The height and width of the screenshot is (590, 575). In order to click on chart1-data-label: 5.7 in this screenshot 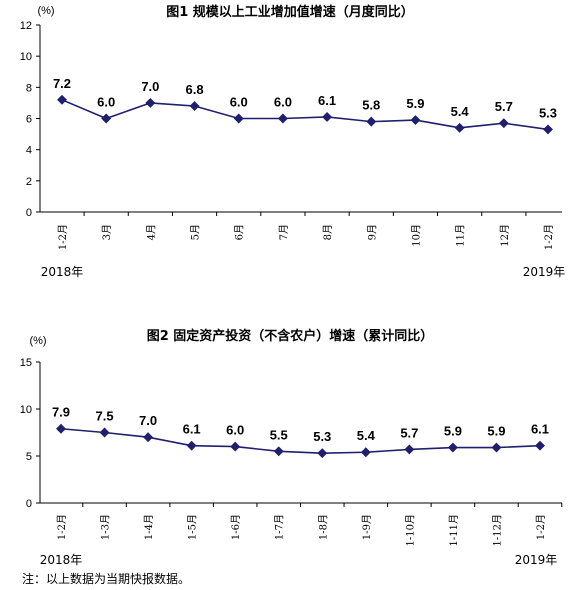, I will do `click(504, 106)`.